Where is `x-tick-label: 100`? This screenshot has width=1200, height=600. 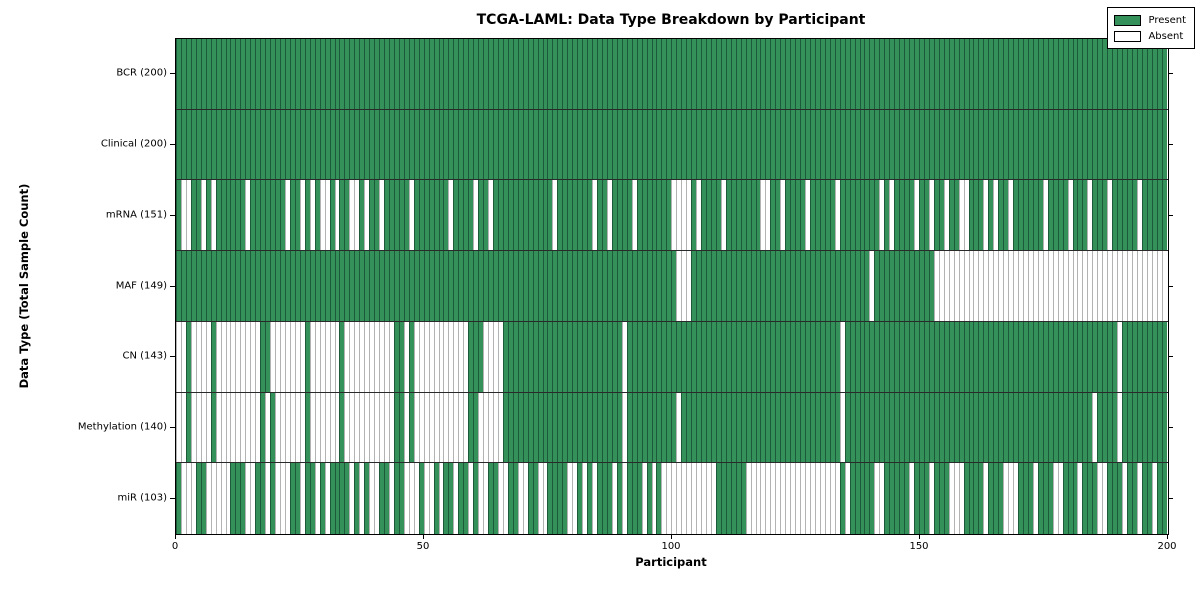 x-tick-label: 100 is located at coordinates (671, 546).